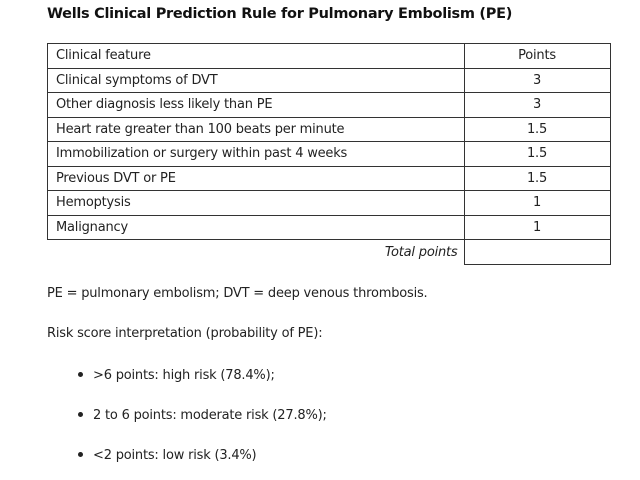  I want to click on table-row: Malignancy 1, so click(329, 227).